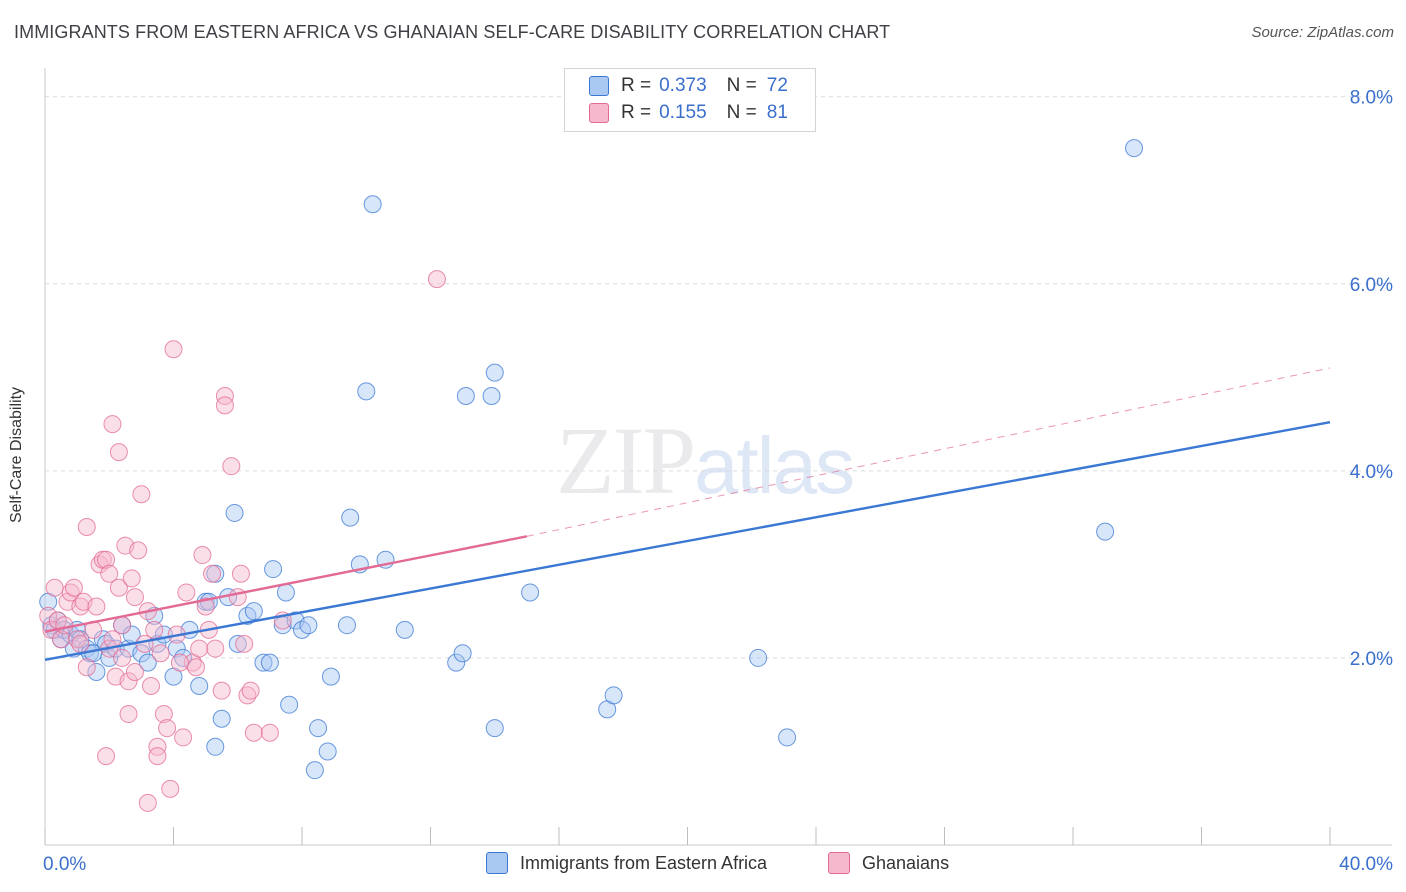 The height and width of the screenshot is (892, 1406). I want to click on legend-swatch-blue, so click(599, 86).